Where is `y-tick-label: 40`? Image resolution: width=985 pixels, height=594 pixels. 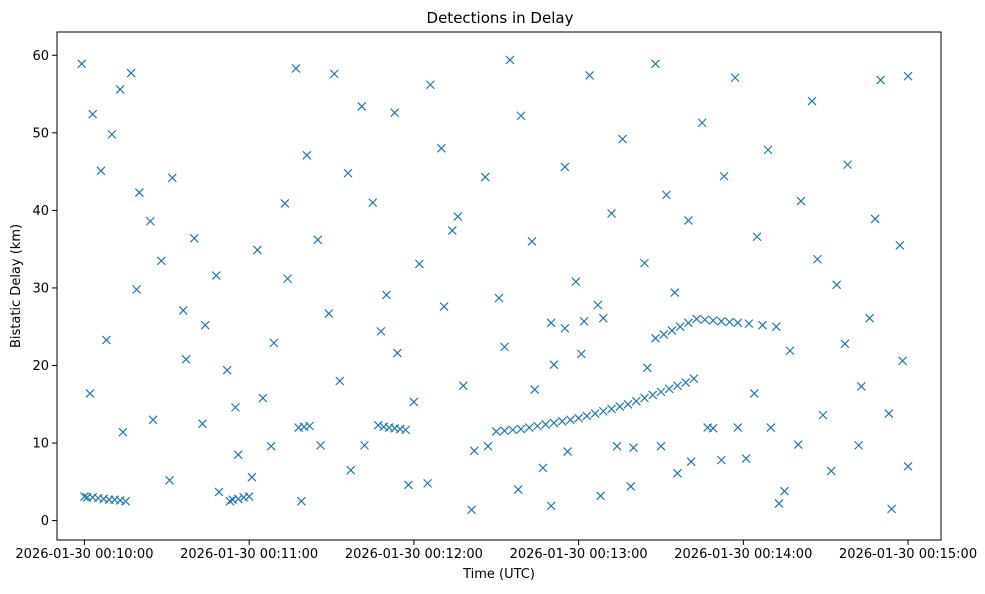
y-tick-label: 40 is located at coordinates (40, 211).